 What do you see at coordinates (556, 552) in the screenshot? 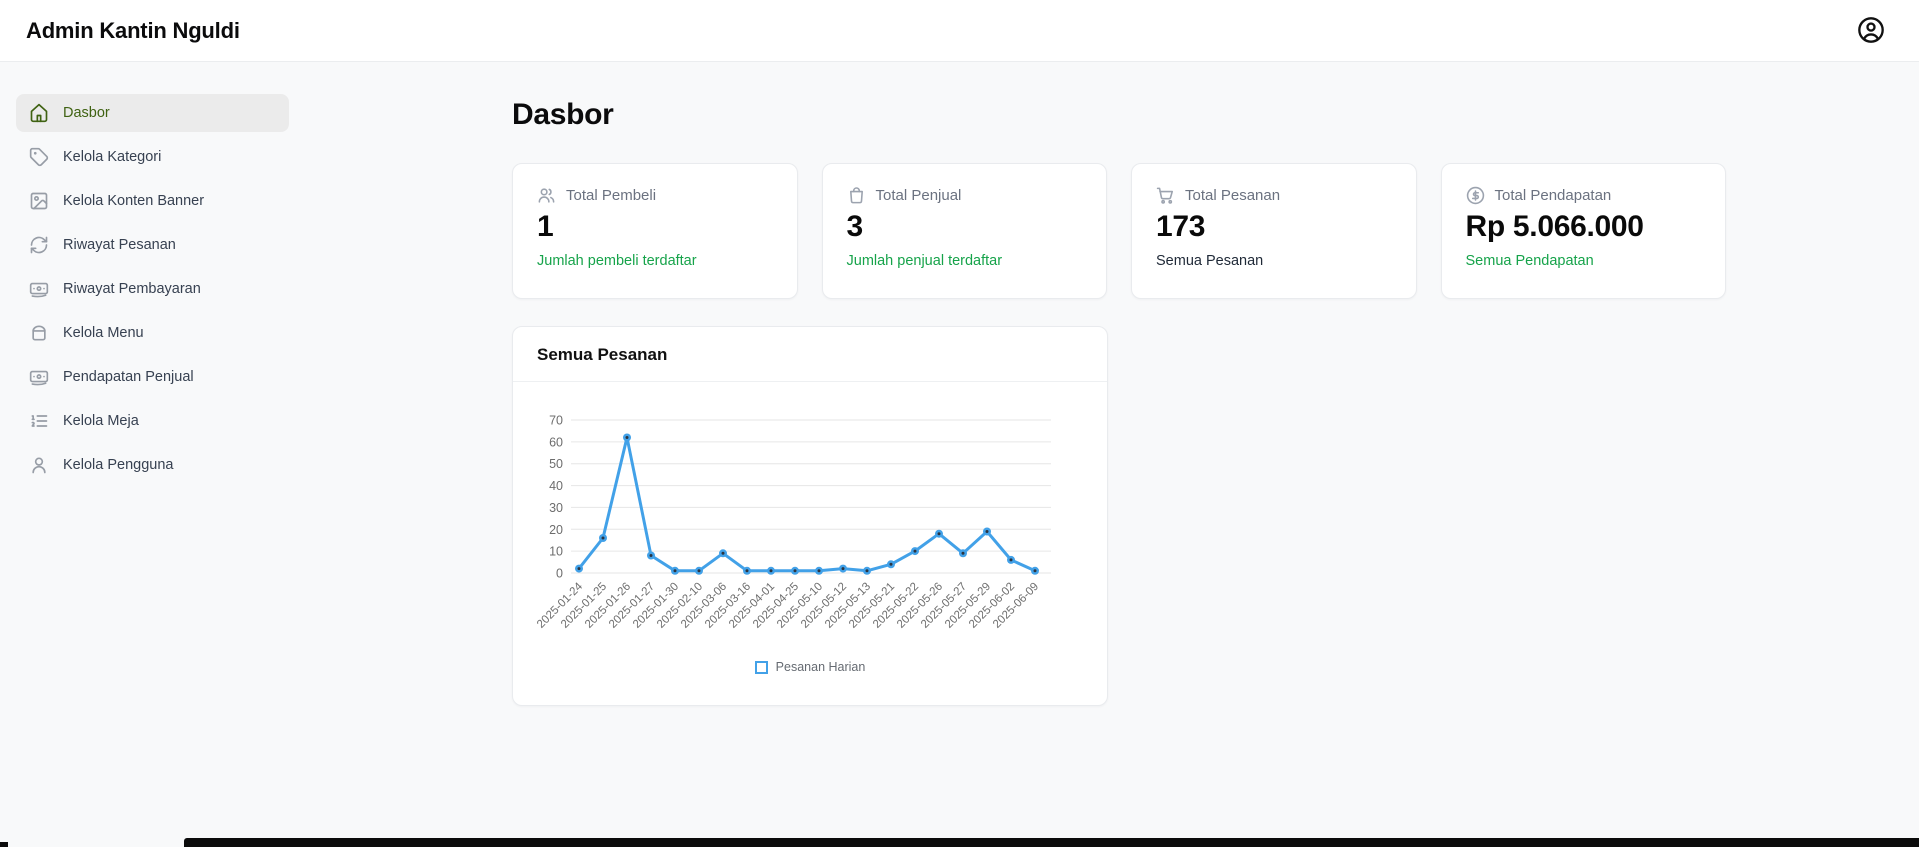
I see `svg-text: 10` at bounding box center [556, 552].